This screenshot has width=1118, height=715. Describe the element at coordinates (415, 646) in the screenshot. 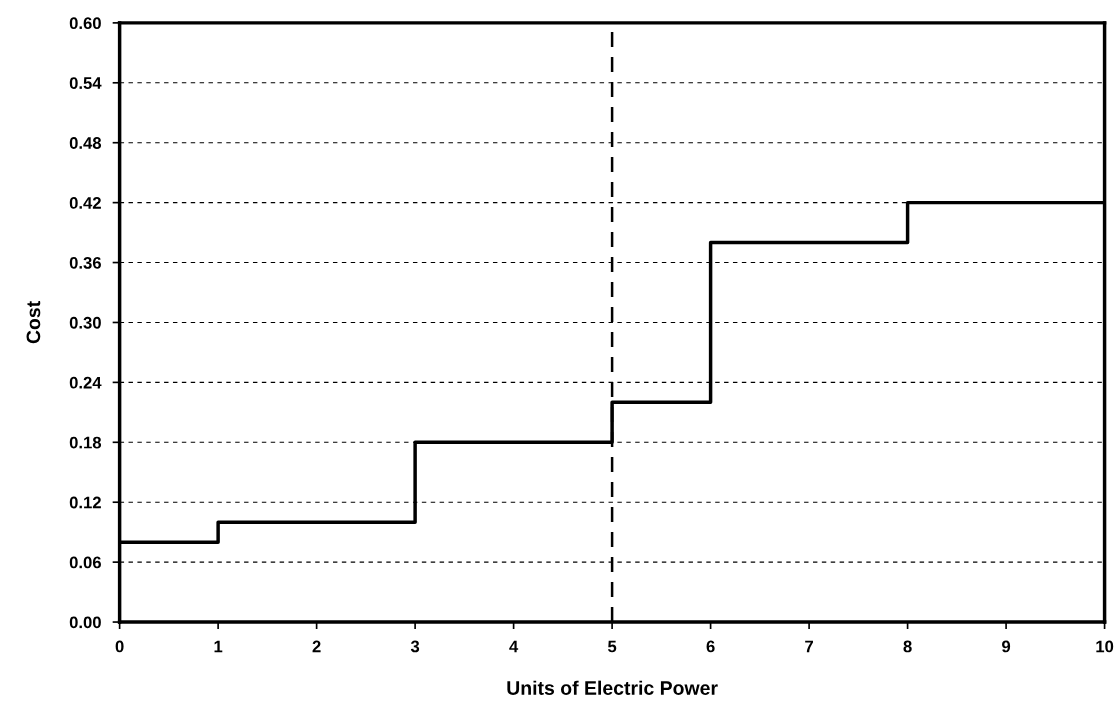

I see `x-tick-label: 3` at that location.